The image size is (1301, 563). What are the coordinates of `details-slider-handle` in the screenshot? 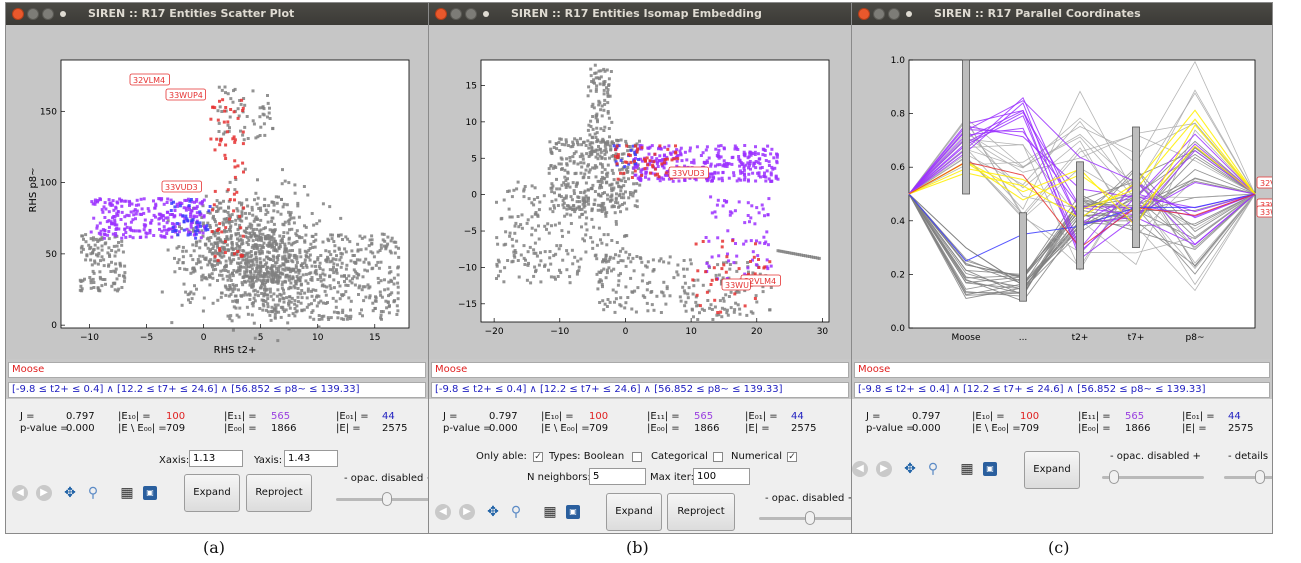 It's located at (1260, 477).